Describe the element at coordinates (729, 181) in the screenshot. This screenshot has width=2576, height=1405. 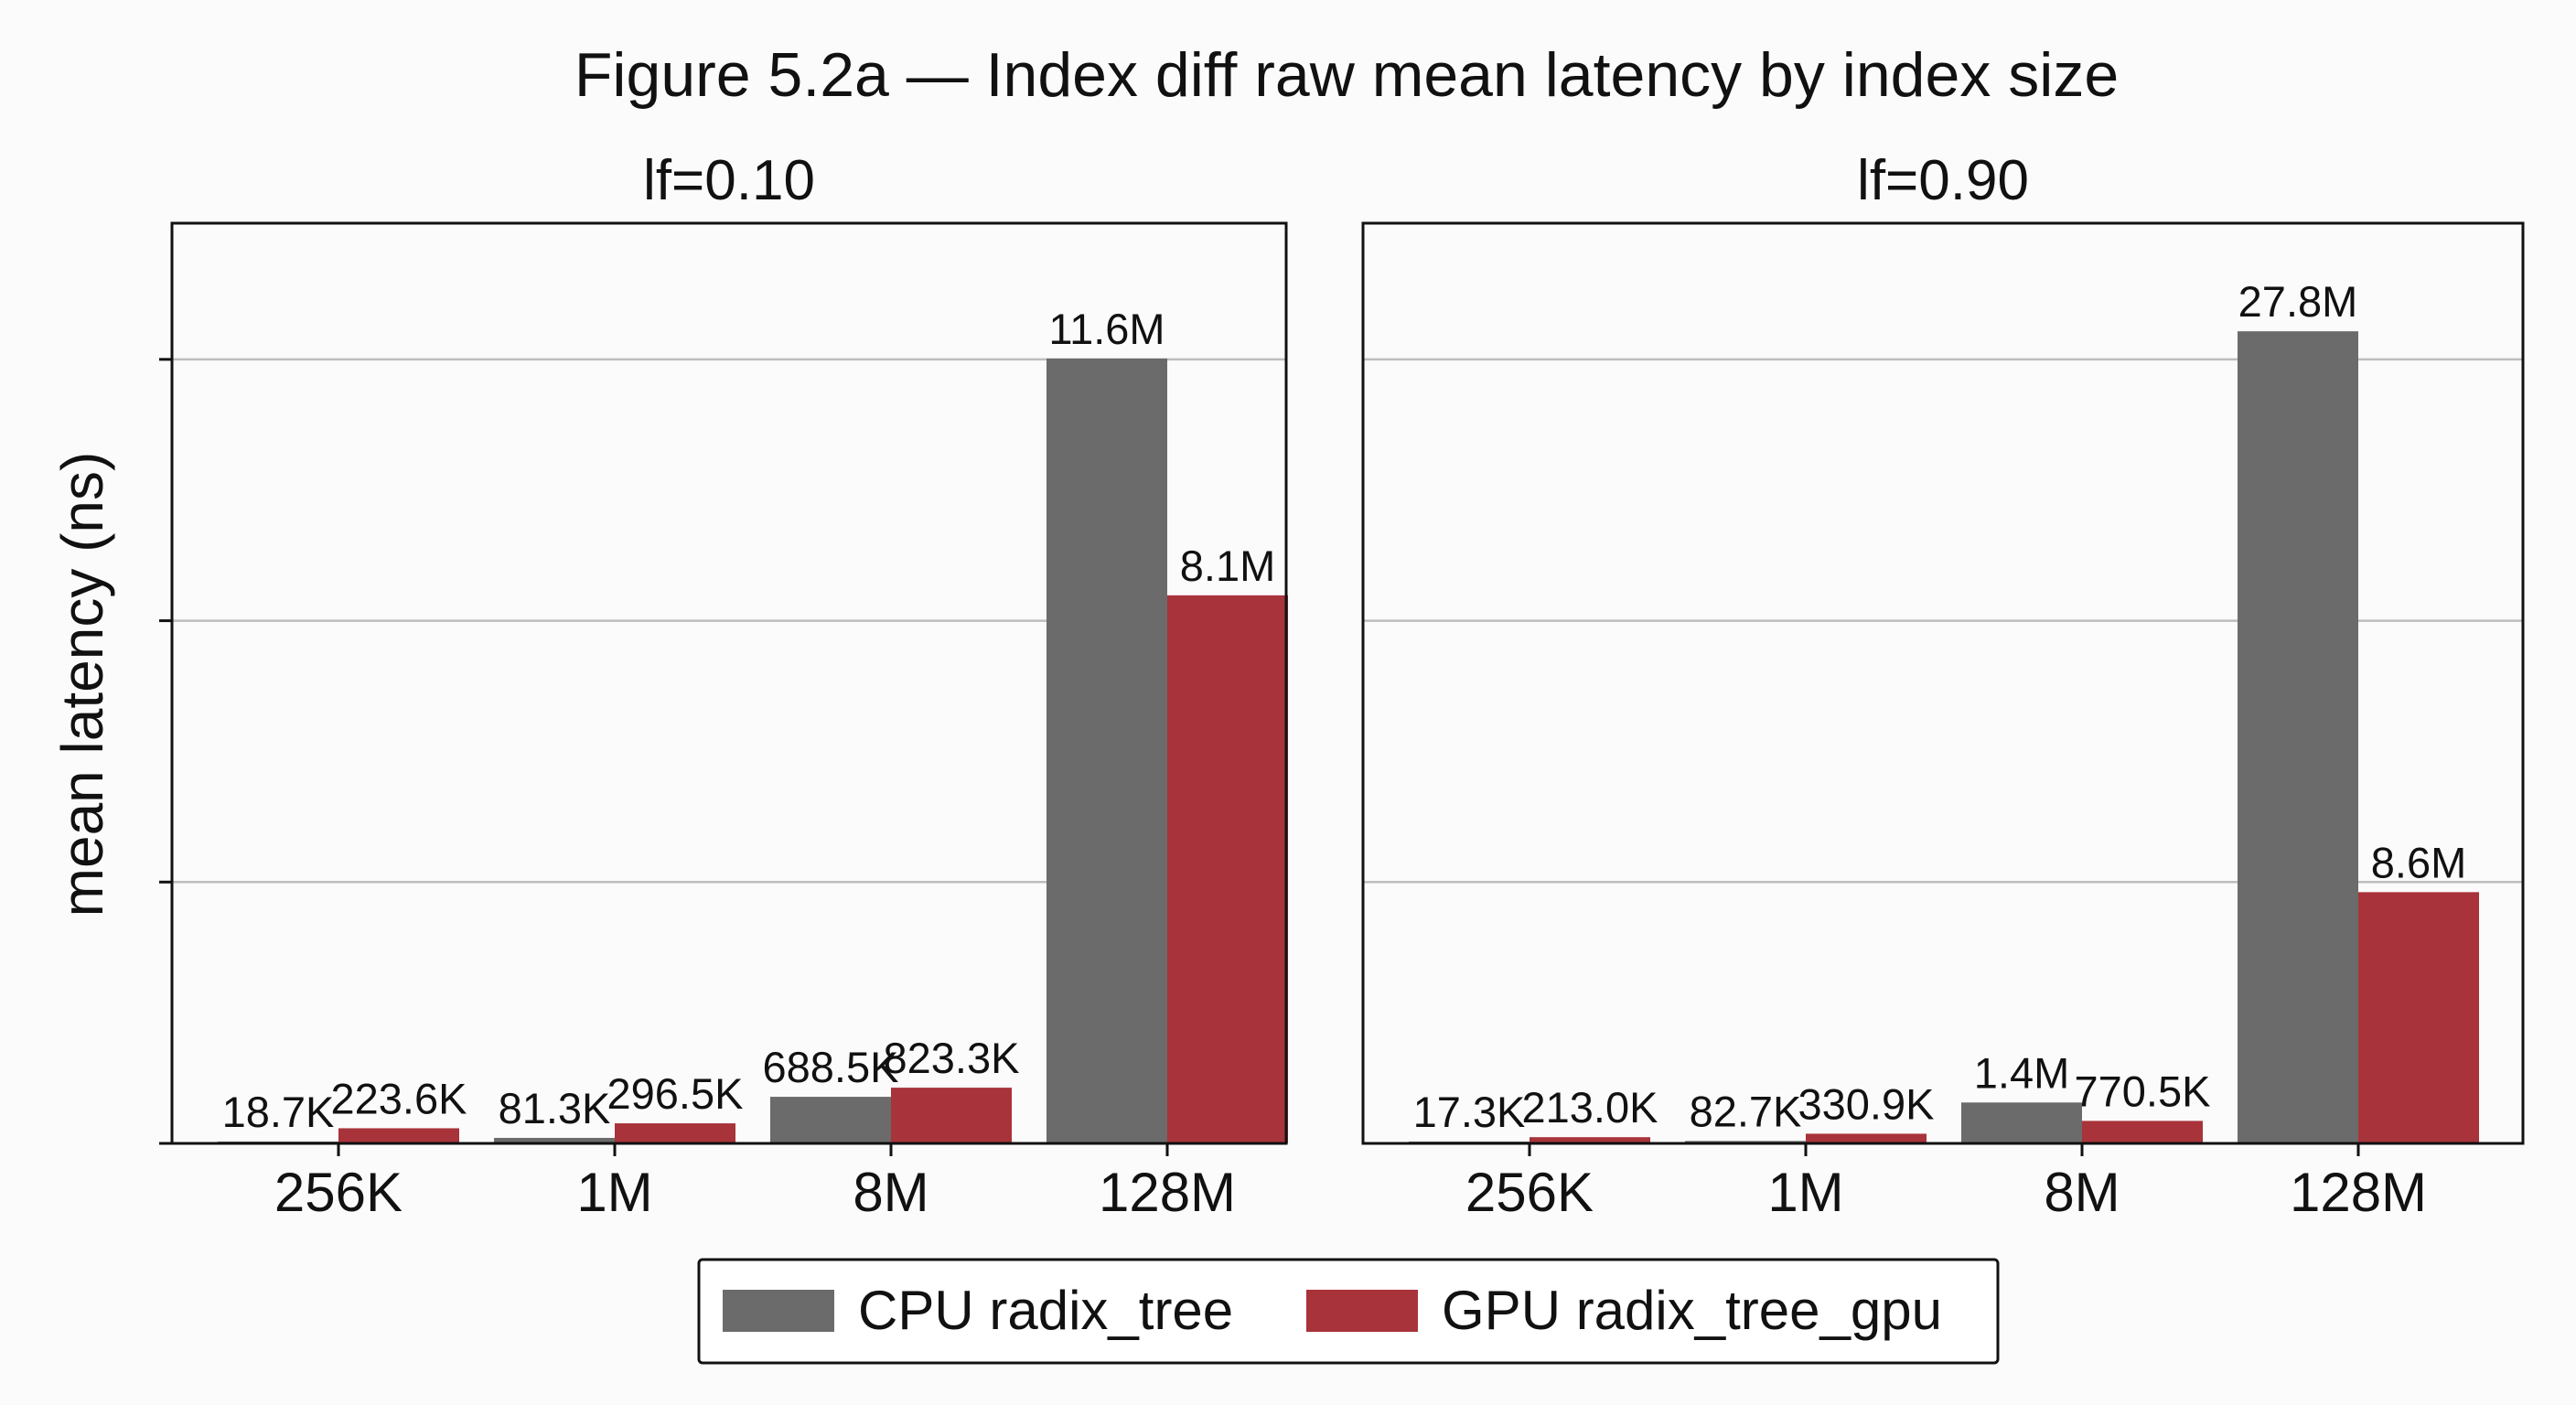
I see `panel-title: lf=0.10` at that location.